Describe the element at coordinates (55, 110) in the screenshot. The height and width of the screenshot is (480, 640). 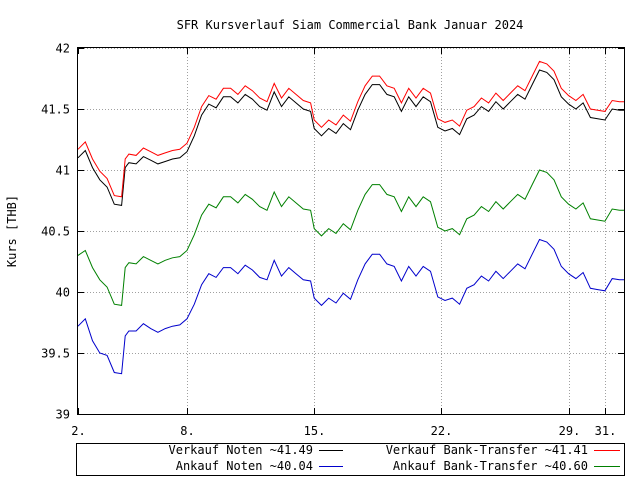
I see `y-tick-label: 41.5` at that location.